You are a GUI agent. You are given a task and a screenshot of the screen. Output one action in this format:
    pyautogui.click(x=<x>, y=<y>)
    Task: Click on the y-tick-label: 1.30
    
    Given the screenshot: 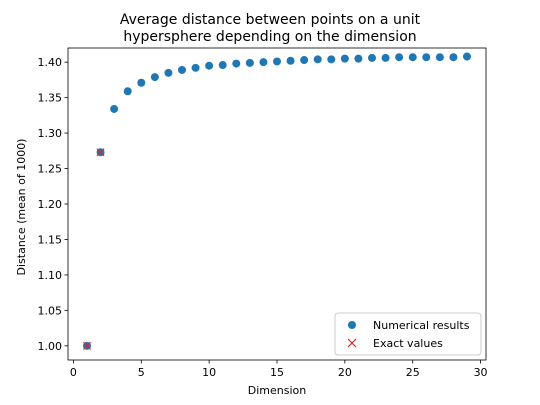 What is the action you would take?
    pyautogui.click(x=50, y=133)
    